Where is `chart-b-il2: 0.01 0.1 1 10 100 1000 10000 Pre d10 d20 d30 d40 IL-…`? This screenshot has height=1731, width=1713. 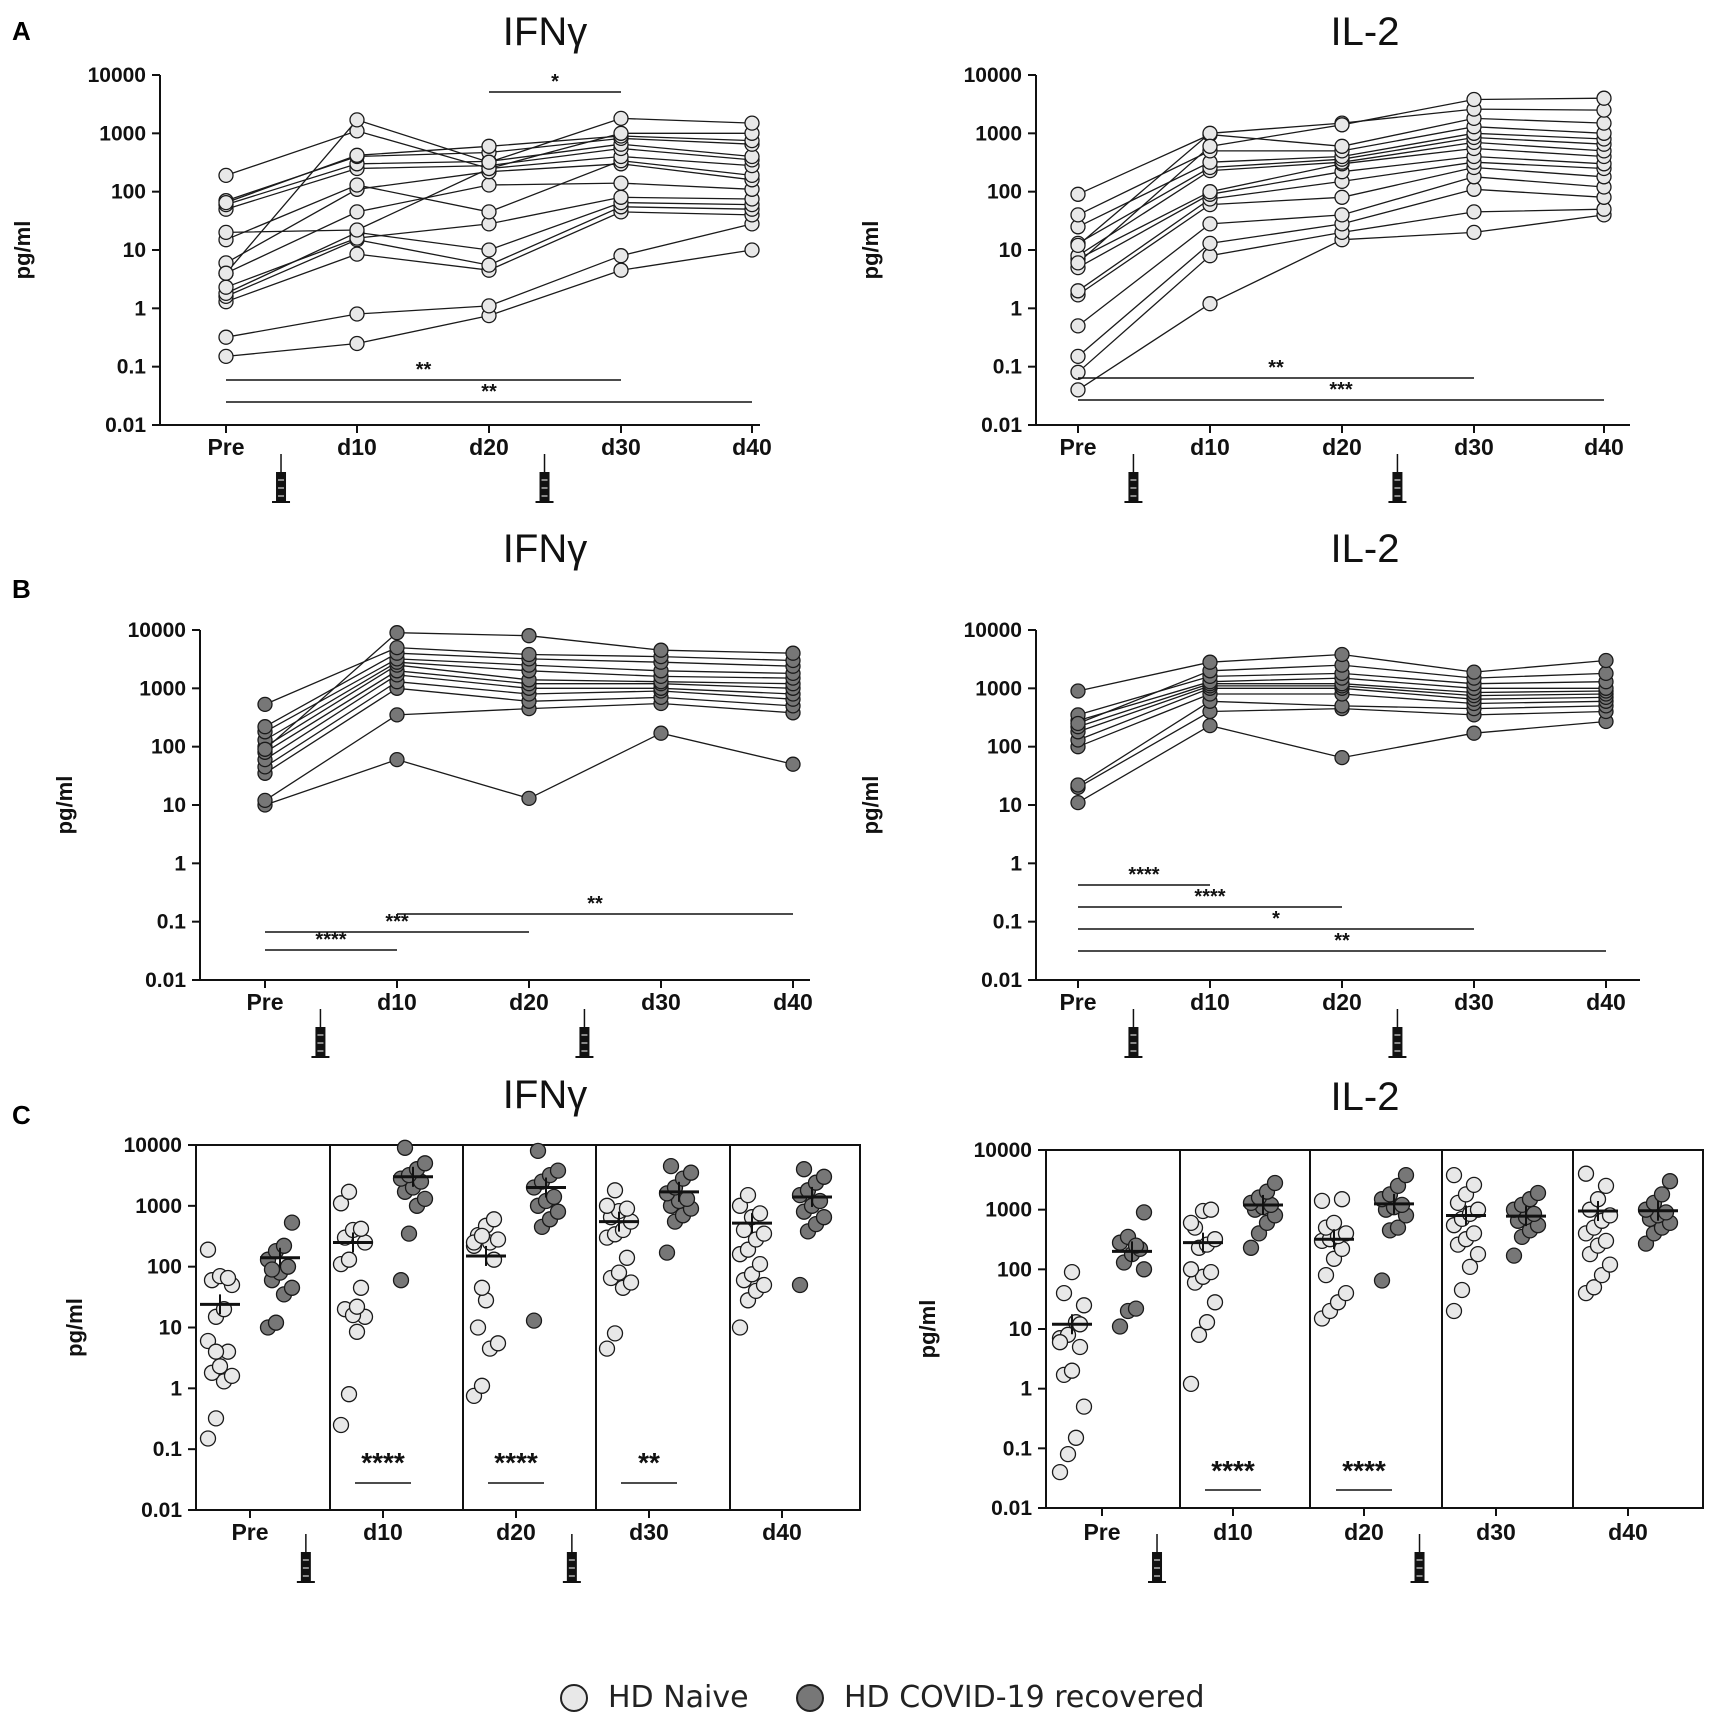
chart-b-il2: 0.01 0.1 1 10 100 1000 10000 Pre d10 d20 d30 d40 IL-… is located at coordinates (1249, 792).